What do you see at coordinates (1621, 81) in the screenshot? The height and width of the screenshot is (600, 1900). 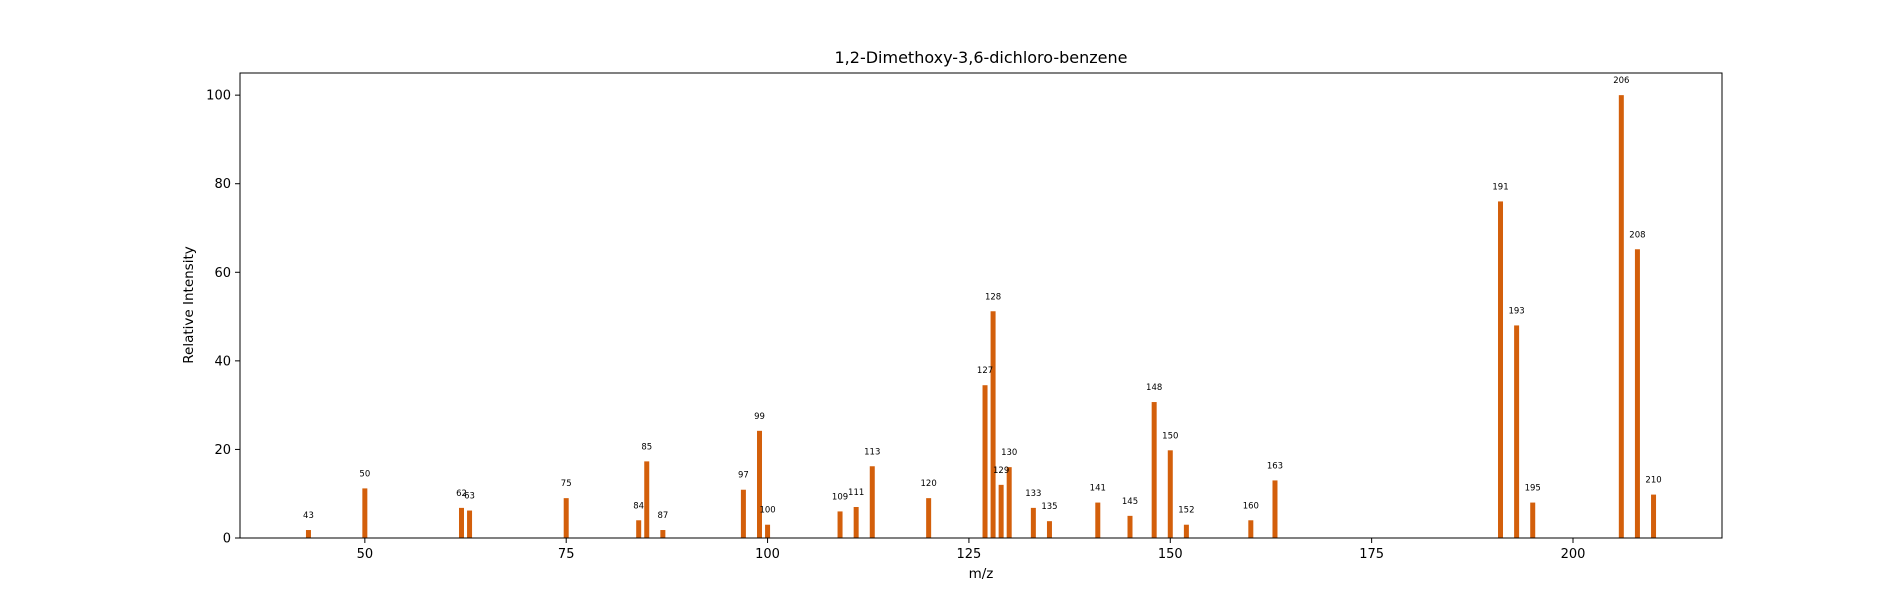 I see `peak-label: 206` at bounding box center [1621, 81].